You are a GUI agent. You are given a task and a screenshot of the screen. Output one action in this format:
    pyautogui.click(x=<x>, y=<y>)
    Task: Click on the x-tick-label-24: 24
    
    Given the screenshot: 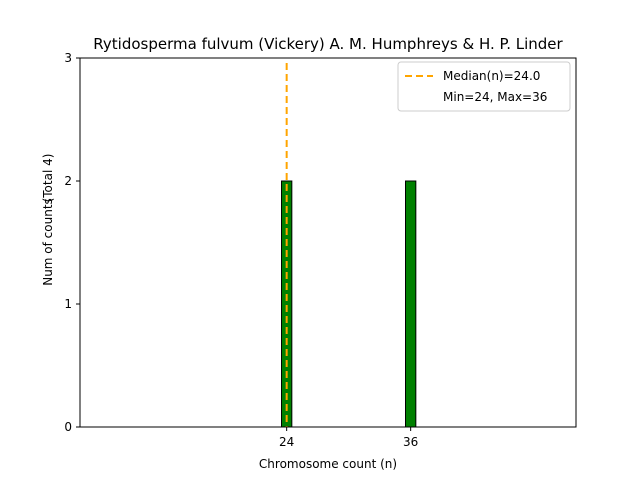 What is the action you would take?
    pyautogui.click(x=286, y=442)
    